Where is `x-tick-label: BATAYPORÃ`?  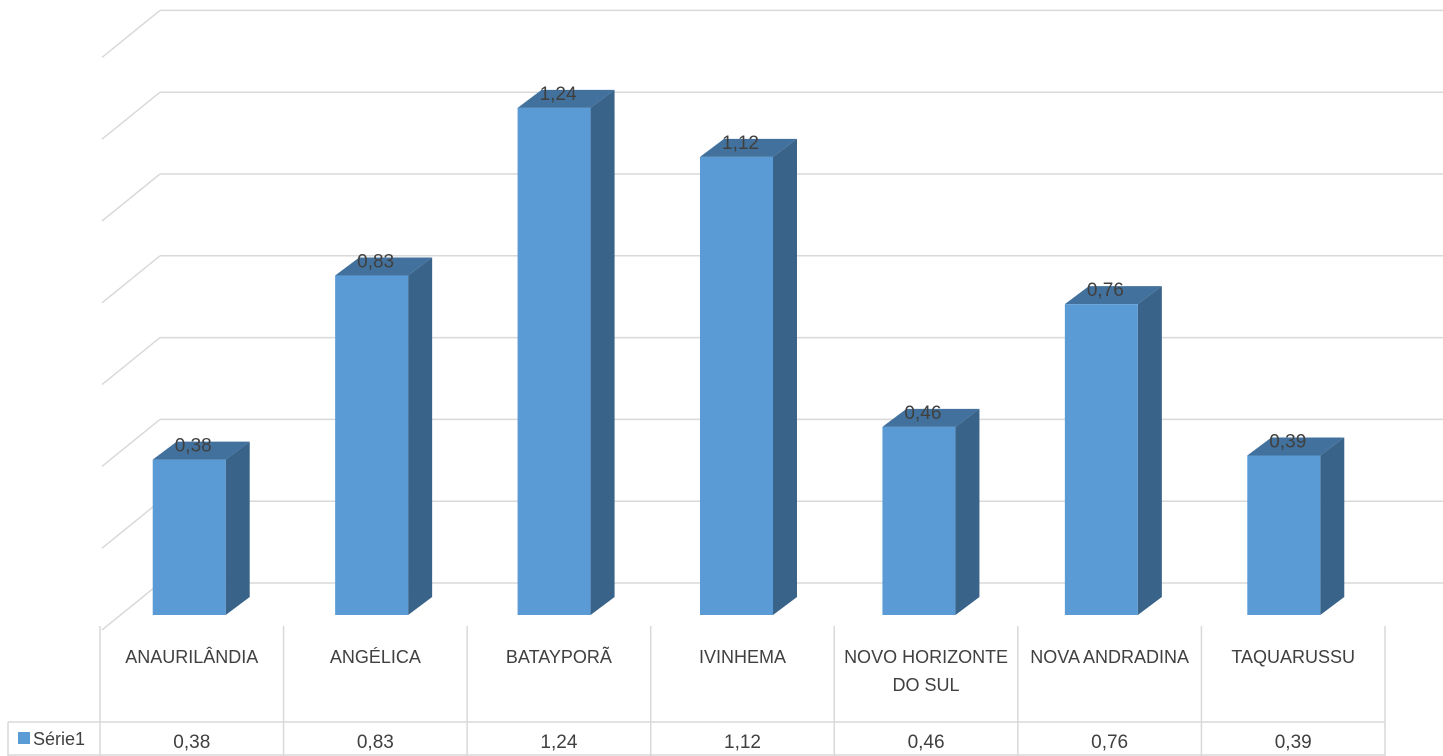 x-tick-label: BATAYPORÃ is located at coordinates (559, 656).